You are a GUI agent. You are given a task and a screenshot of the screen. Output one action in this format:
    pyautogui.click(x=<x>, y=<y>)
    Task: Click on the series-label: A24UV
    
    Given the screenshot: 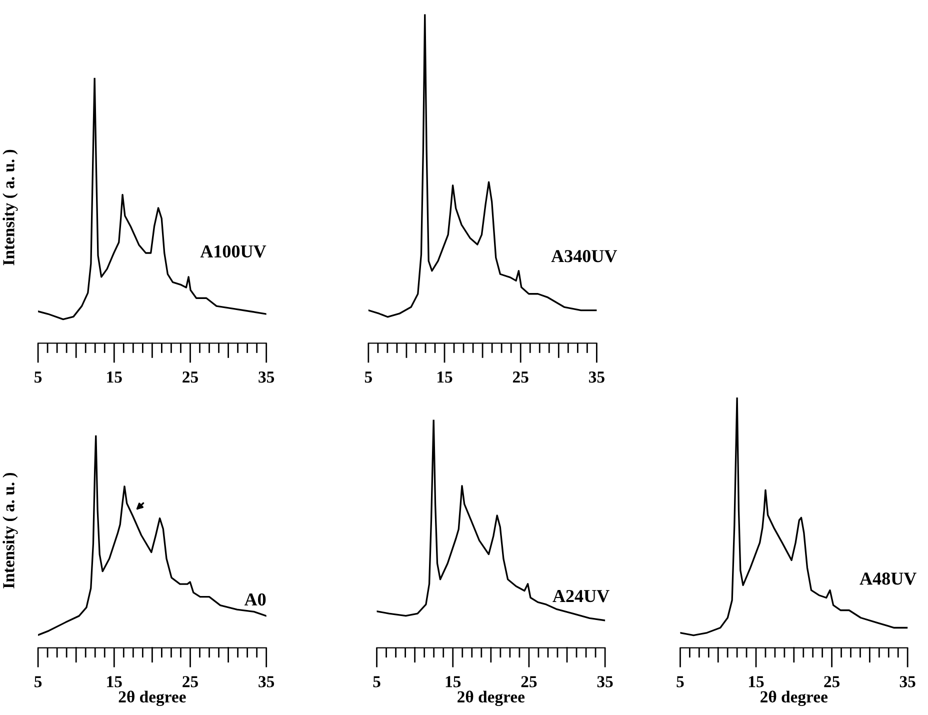 What is the action you would take?
    pyautogui.click(x=581, y=596)
    